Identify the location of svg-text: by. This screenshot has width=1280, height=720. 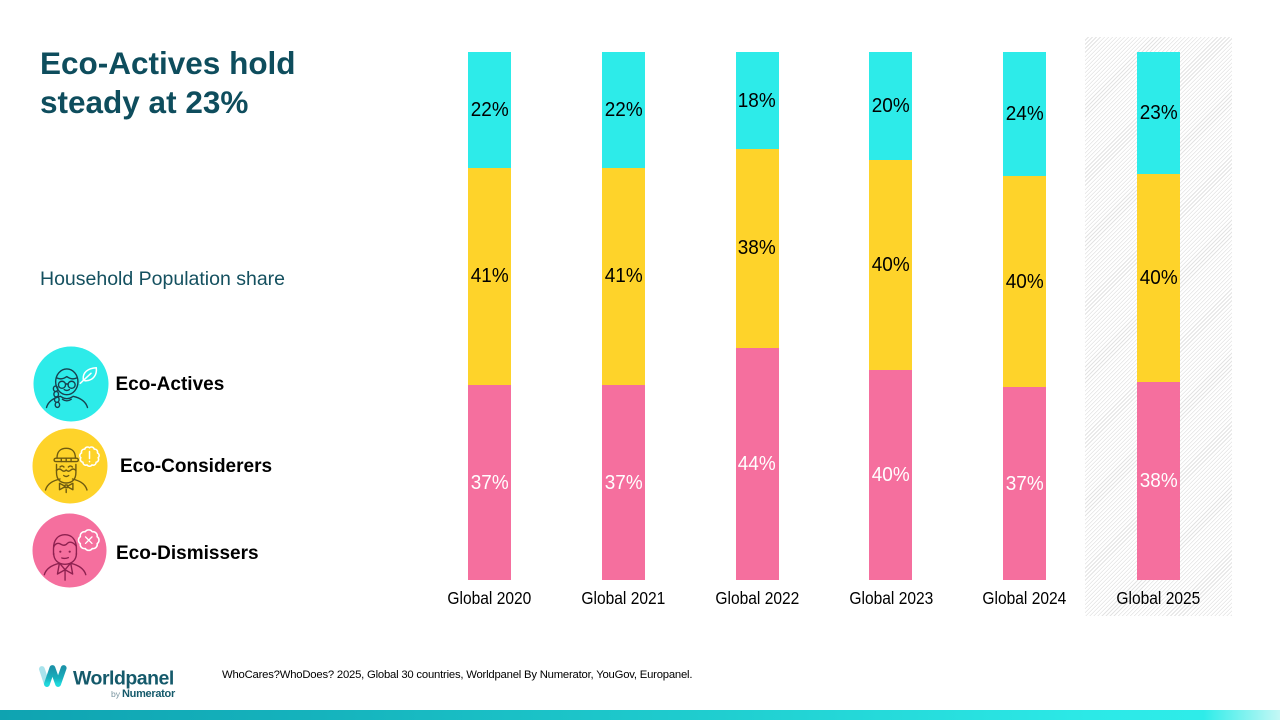
(116, 694).